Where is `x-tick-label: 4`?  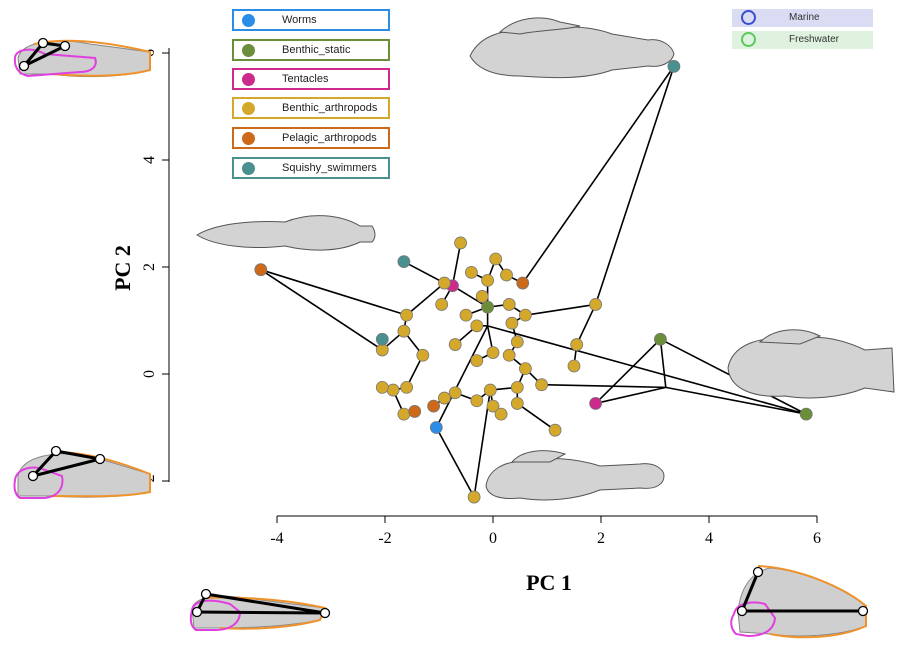 x-tick-label: 4 is located at coordinates (709, 538).